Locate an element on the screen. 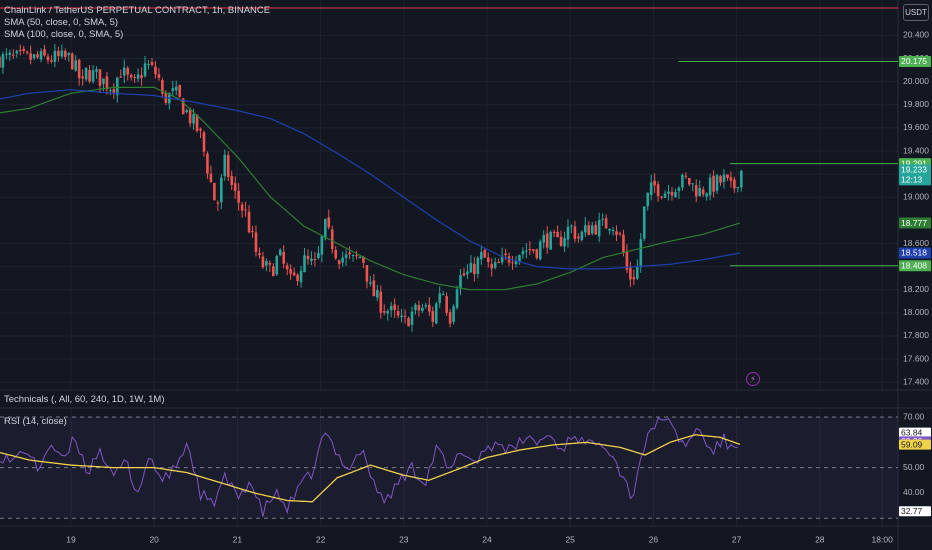 Image resolution: width=932 pixels, height=550 pixels. currency-button: USDT is located at coordinates (916, 12).